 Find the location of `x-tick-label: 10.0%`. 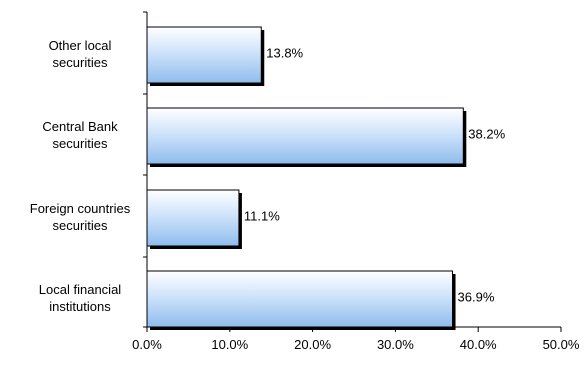

x-tick-label: 10.0% is located at coordinates (229, 344).